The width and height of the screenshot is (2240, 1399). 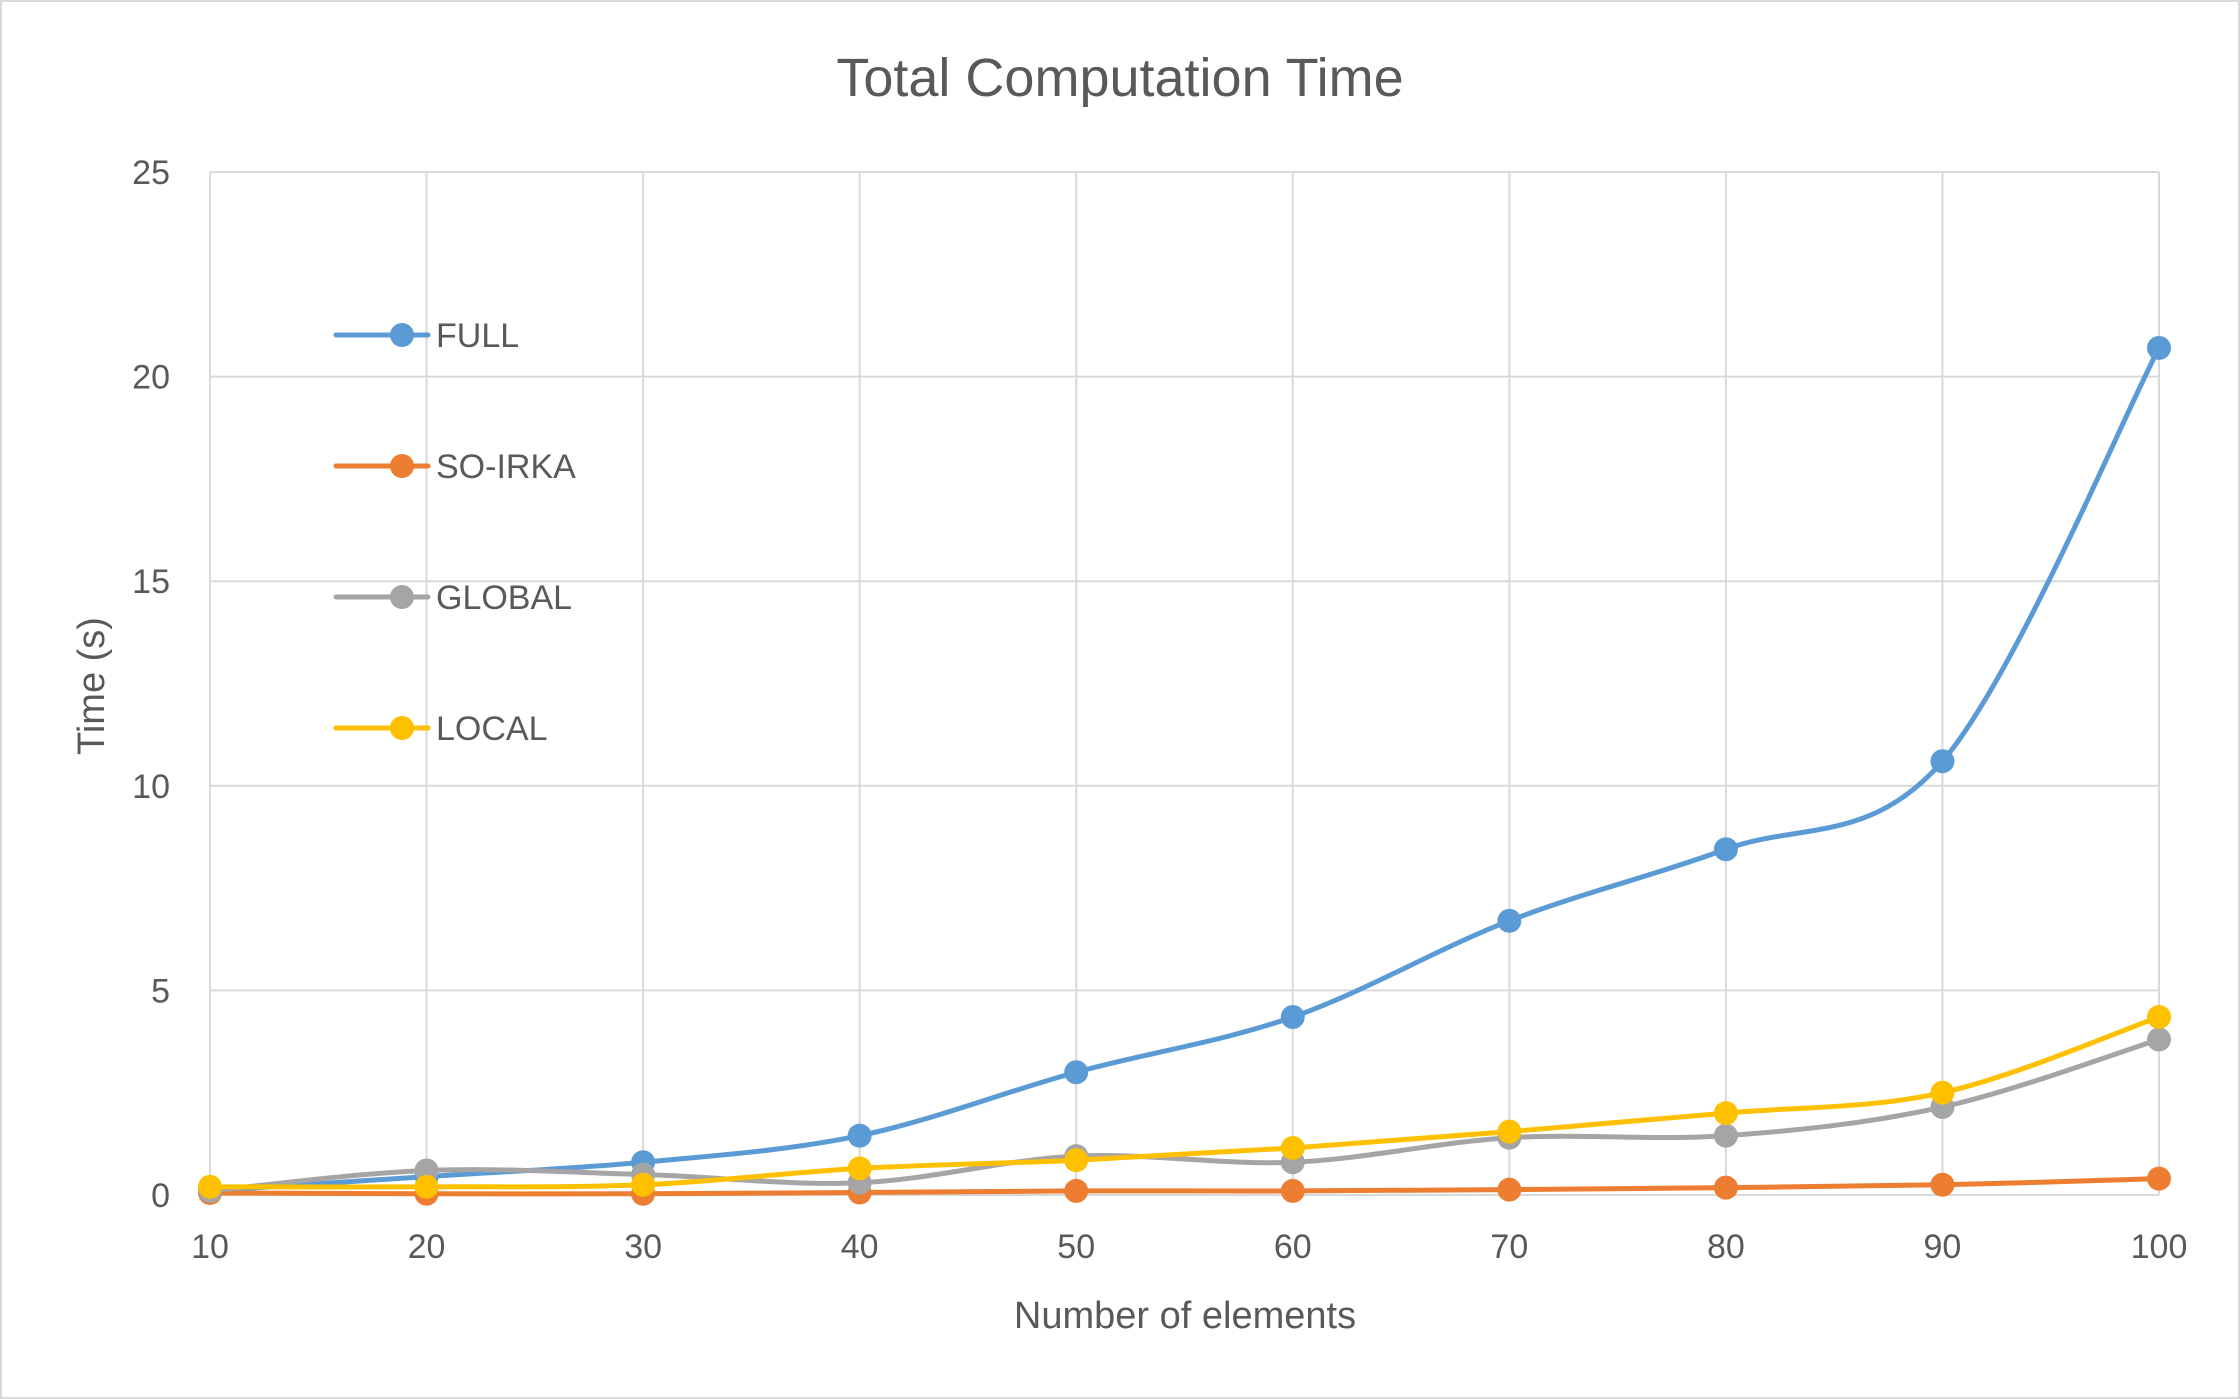 I want to click on series-global, so click(x=1184, y=1115).